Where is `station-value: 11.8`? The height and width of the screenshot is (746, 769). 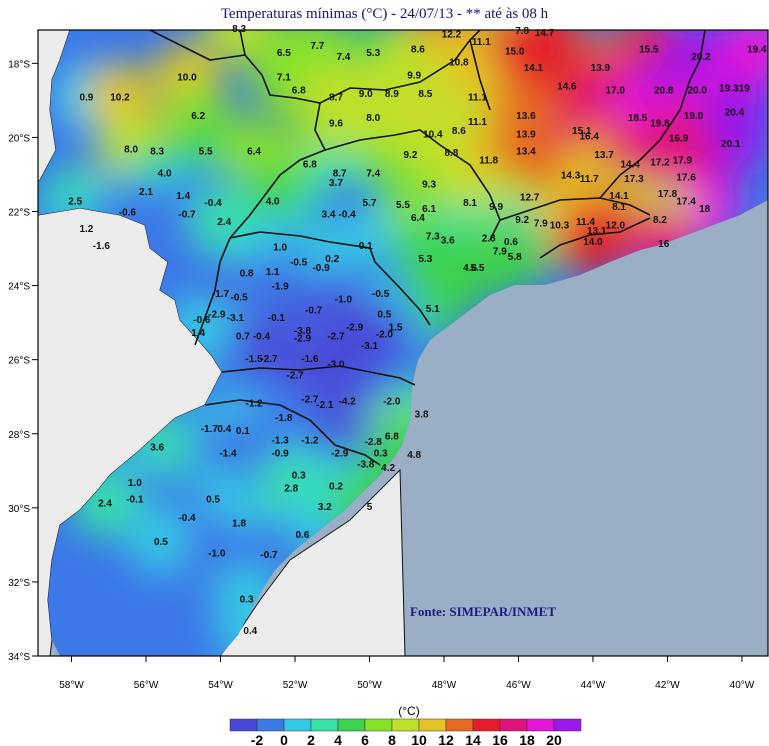
station-value: 11.8 is located at coordinates (488, 161).